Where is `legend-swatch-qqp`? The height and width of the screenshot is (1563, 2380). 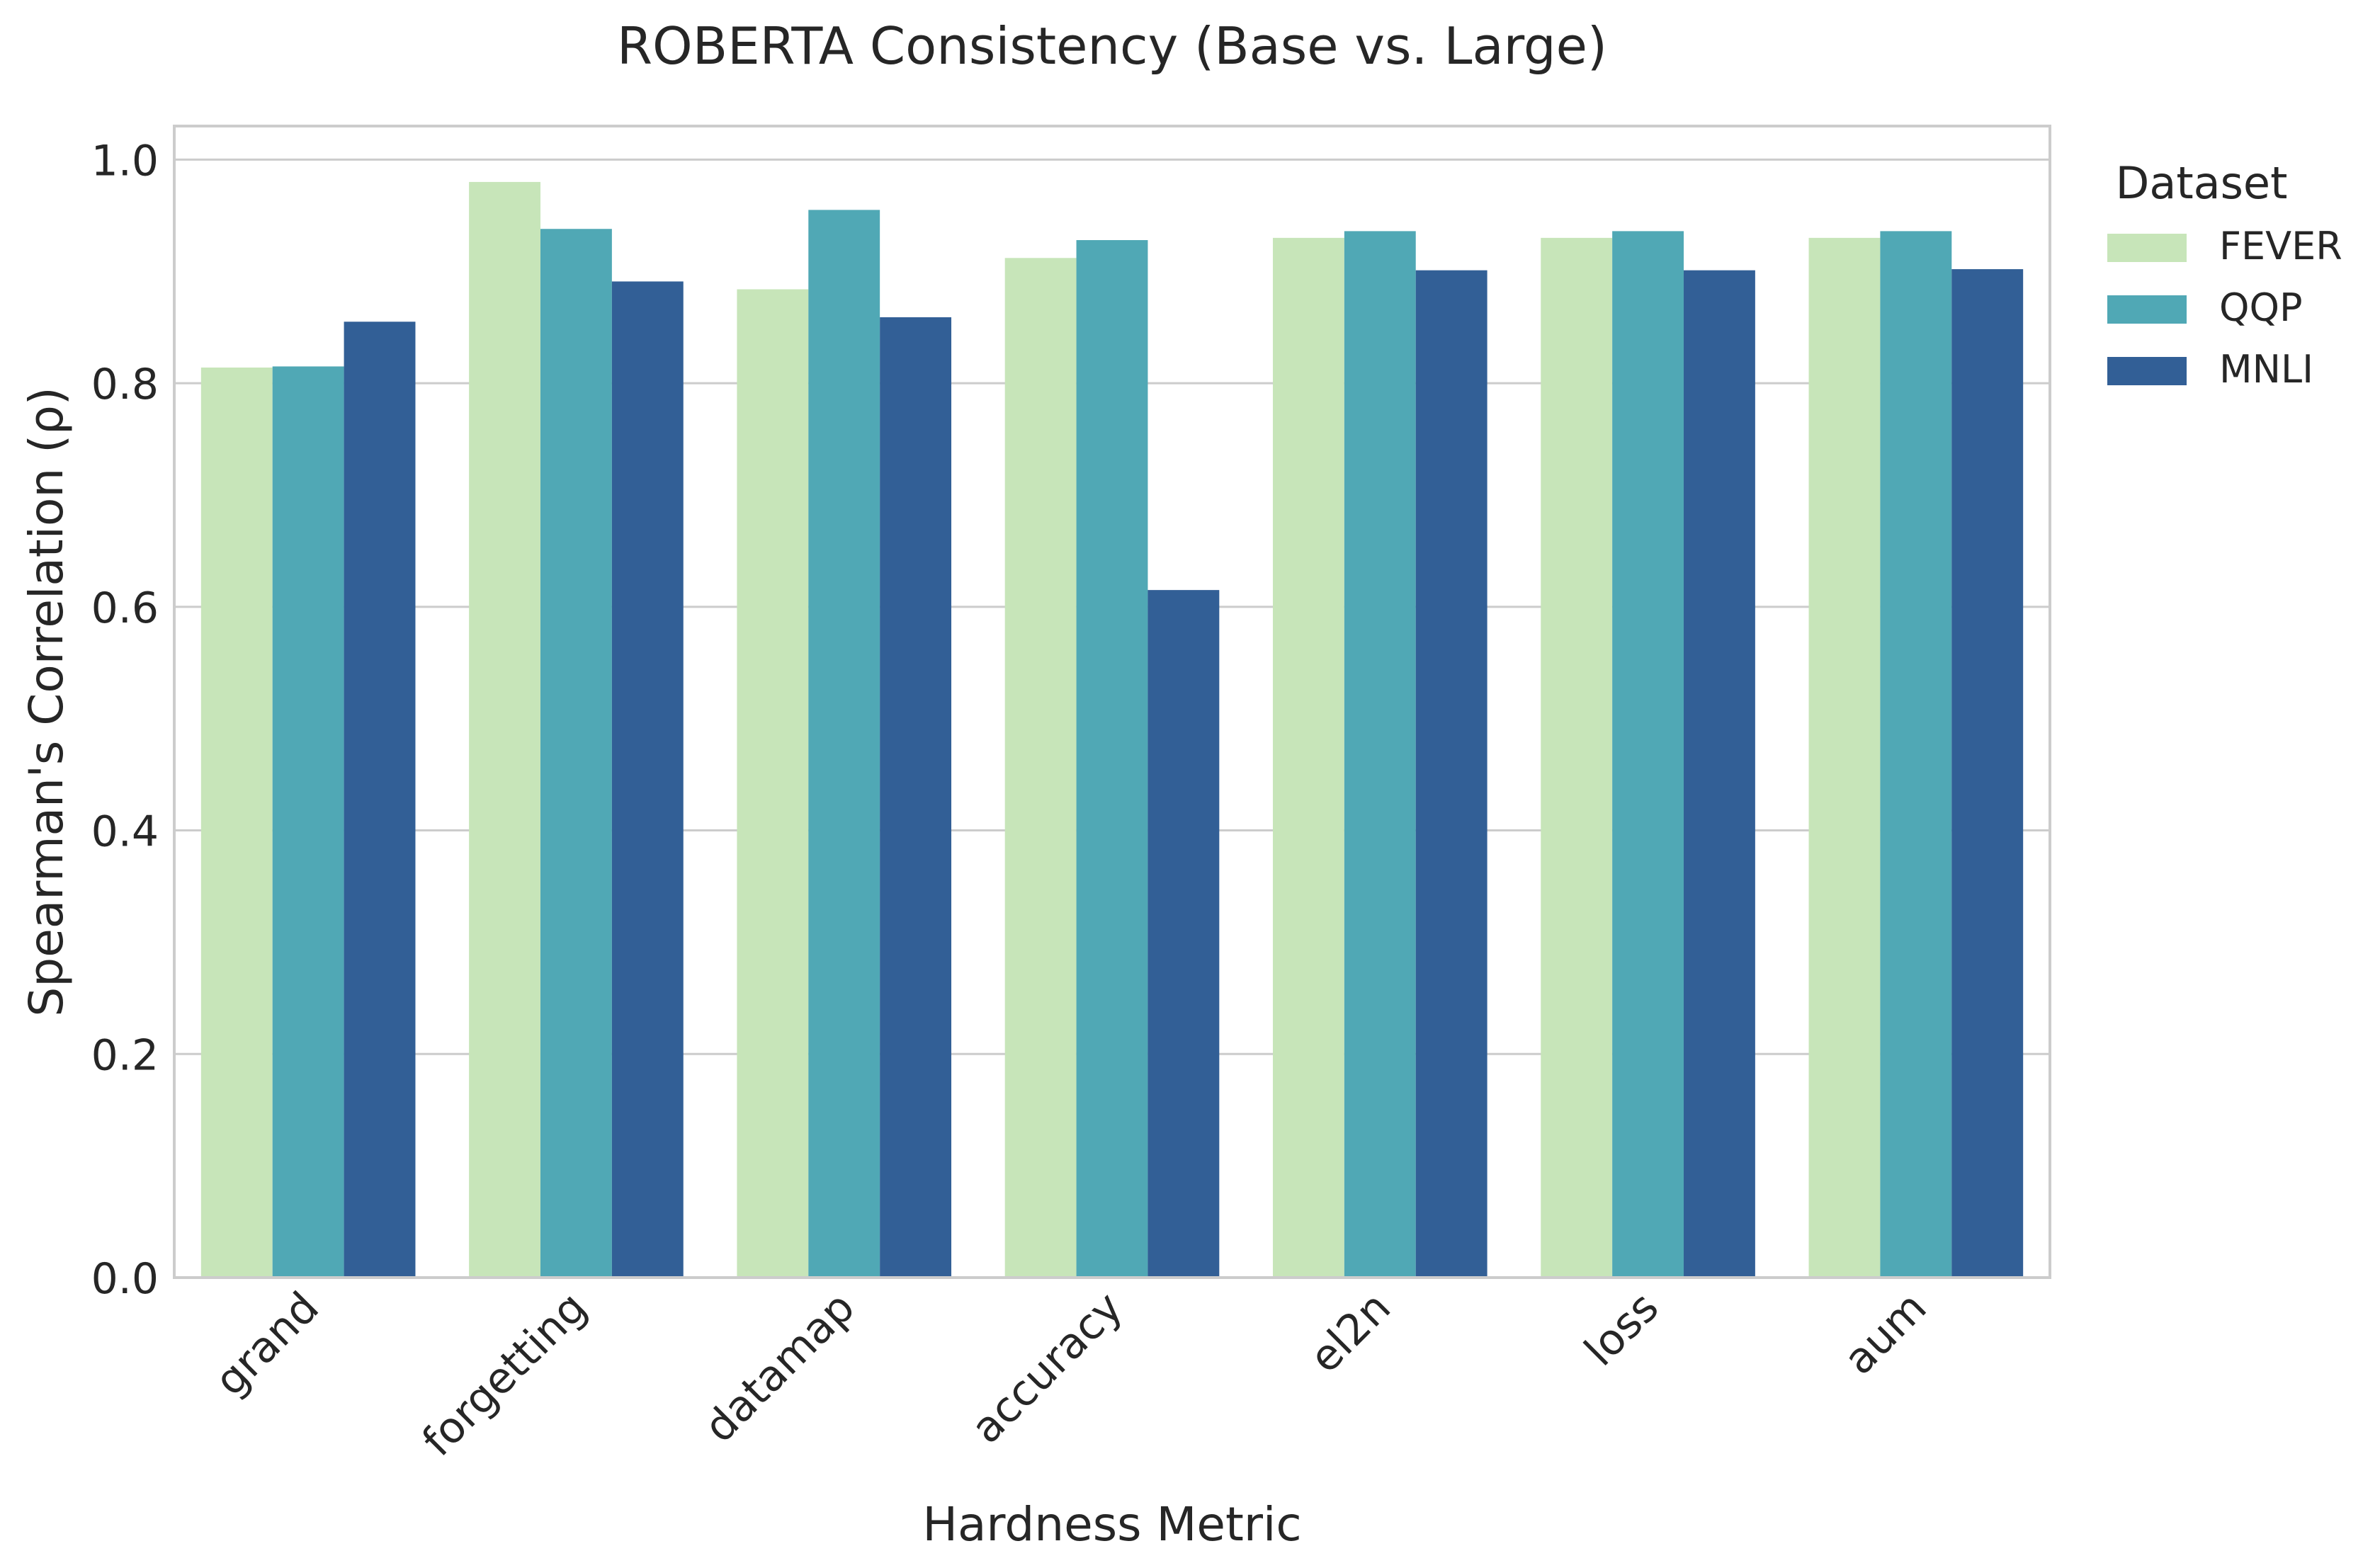 legend-swatch-qqp is located at coordinates (2147, 309).